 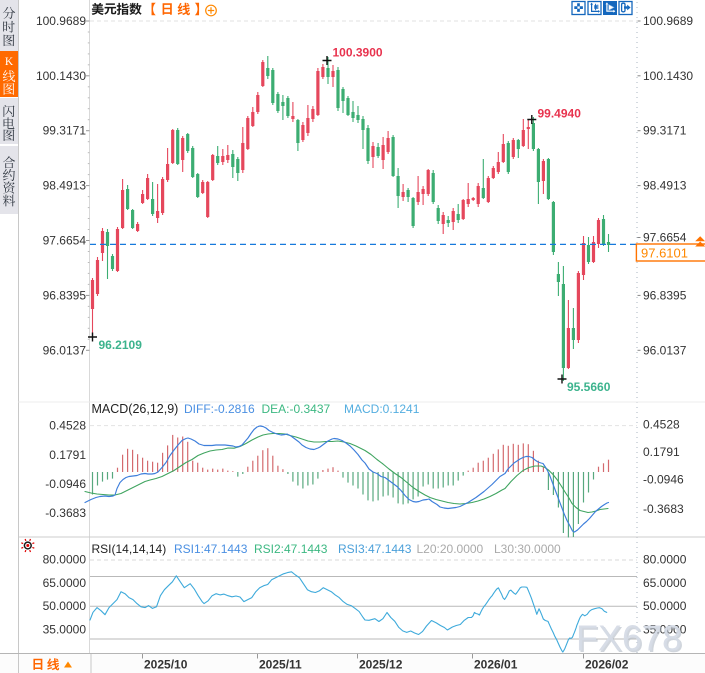 What do you see at coordinates (527, 549) in the screenshot?
I see `svg-text: L30:30.0000` at bounding box center [527, 549].